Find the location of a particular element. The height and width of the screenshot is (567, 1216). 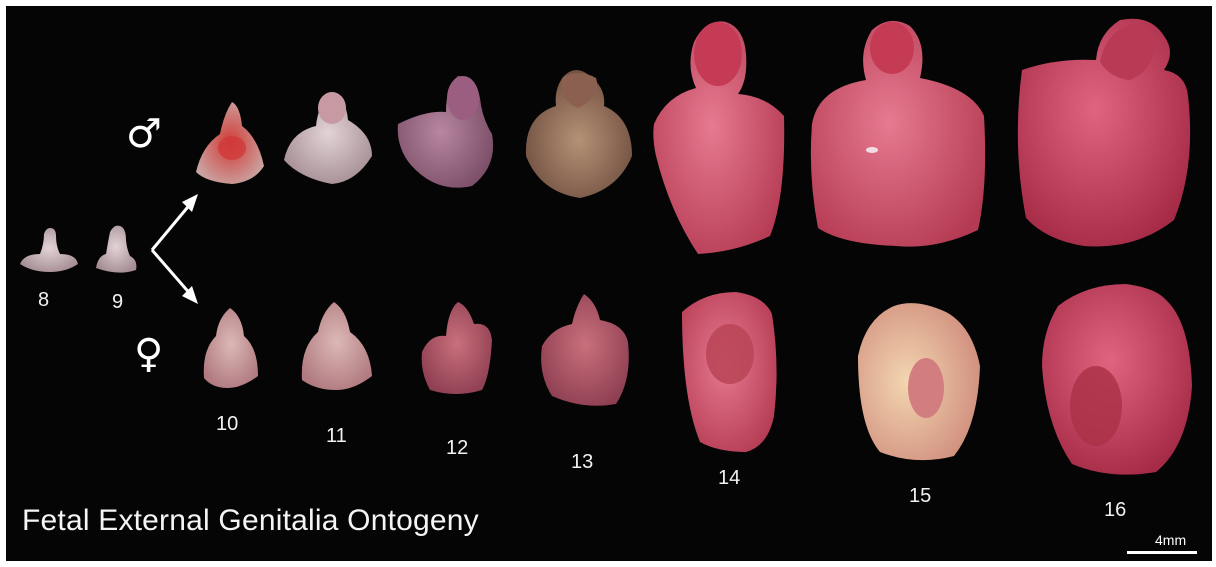

scale-bar is located at coordinates (1162, 552).